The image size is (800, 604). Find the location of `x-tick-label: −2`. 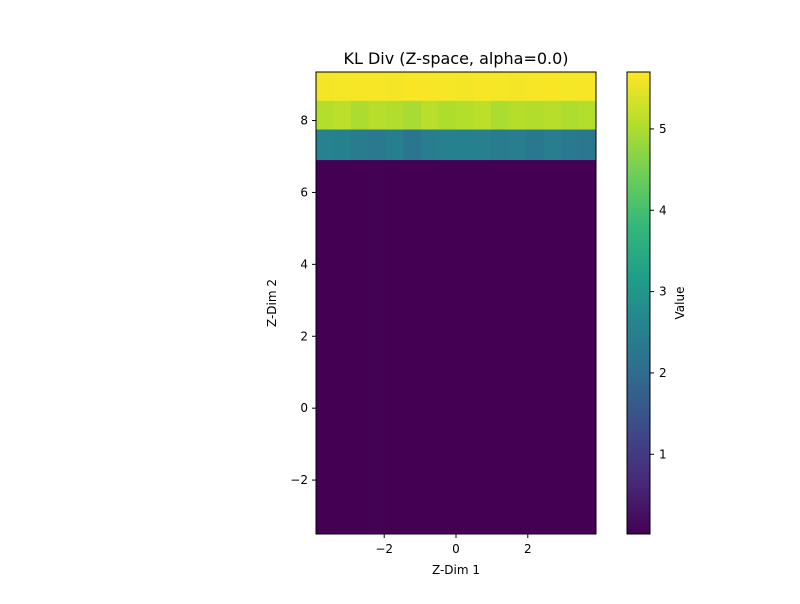

x-tick-label: −2 is located at coordinates (384, 549).